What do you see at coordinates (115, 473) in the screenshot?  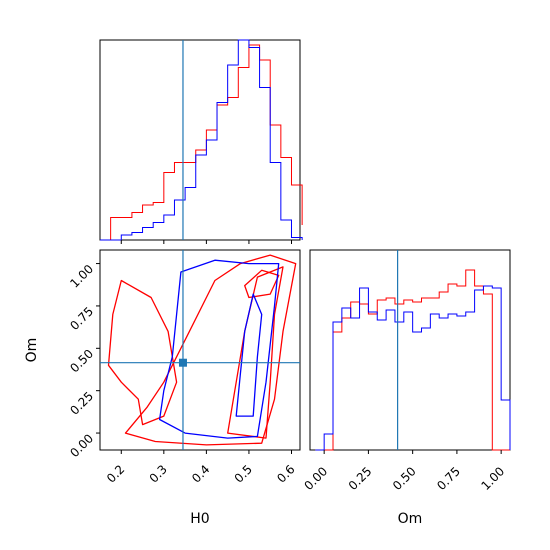 I see `joint-xtick-label: 0.2` at bounding box center [115, 473].